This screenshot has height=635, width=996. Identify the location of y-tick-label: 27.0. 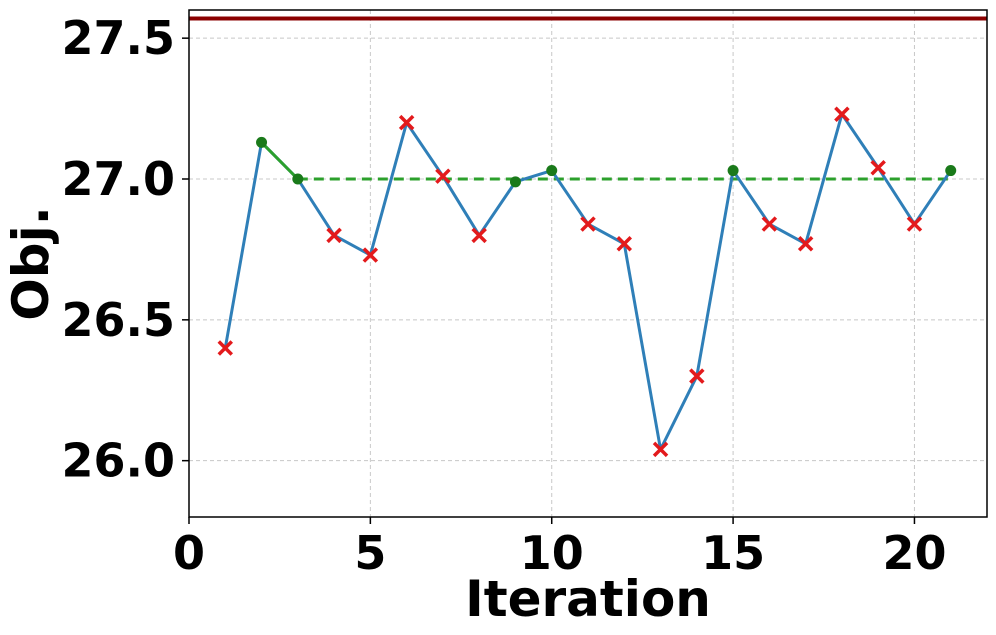
(119, 179).